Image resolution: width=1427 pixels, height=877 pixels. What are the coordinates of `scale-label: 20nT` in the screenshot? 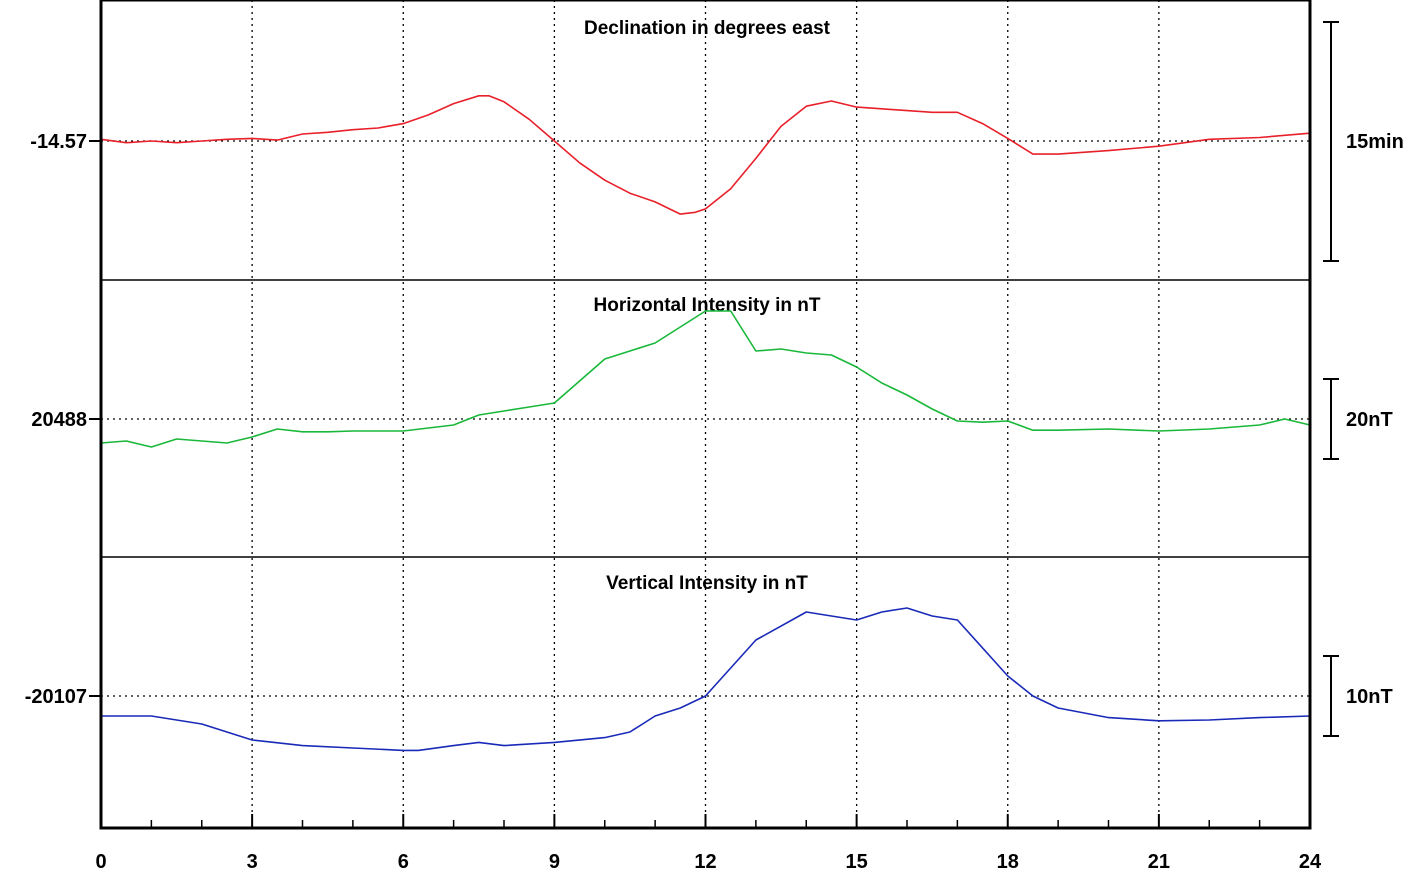 It's located at (1369, 420).